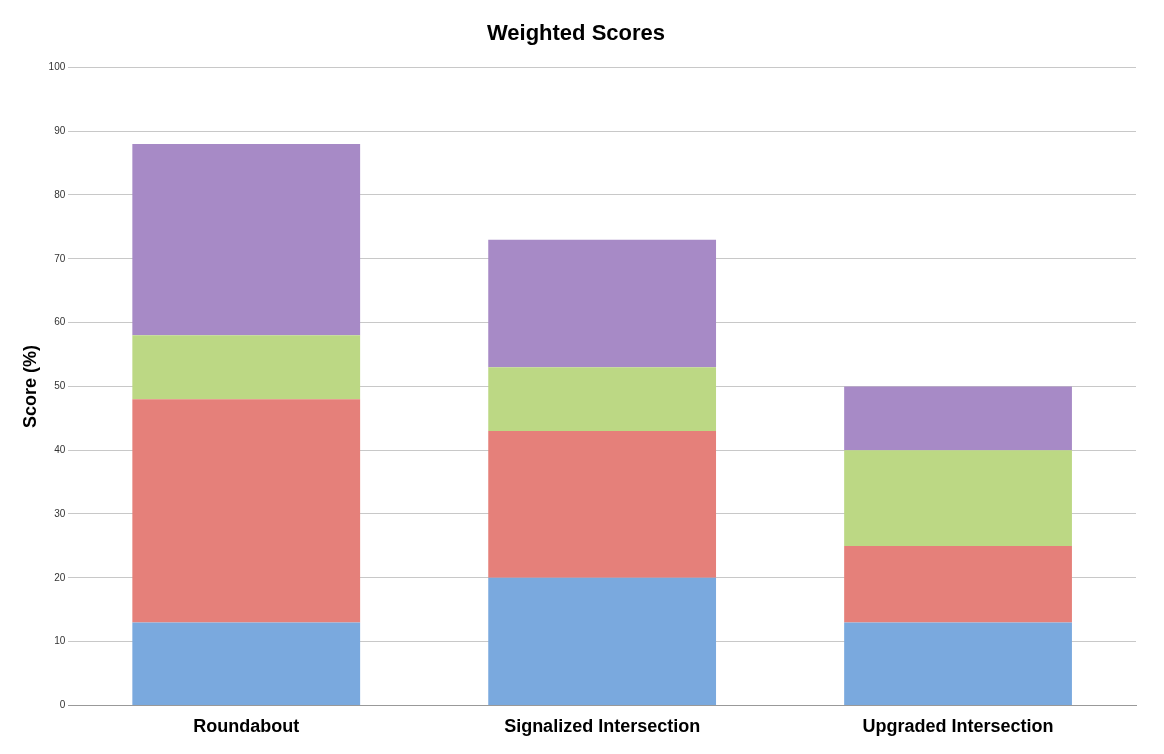 This screenshot has width=1164, height=754. I want to click on y-tick-label: 100, so click(57, 67).